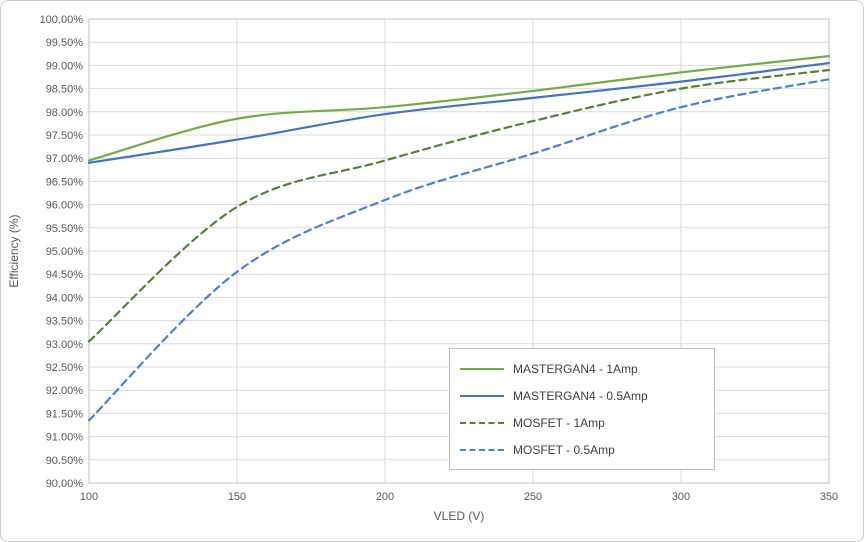  Describe the element at coordinates (65, 43) in the screenshot. I see `svg-text: 99.50%` at that location.